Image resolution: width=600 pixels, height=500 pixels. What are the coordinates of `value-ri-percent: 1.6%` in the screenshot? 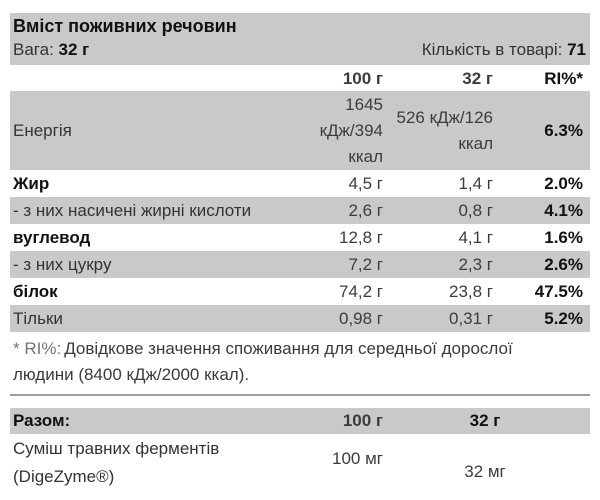 It's located at (563, 237).